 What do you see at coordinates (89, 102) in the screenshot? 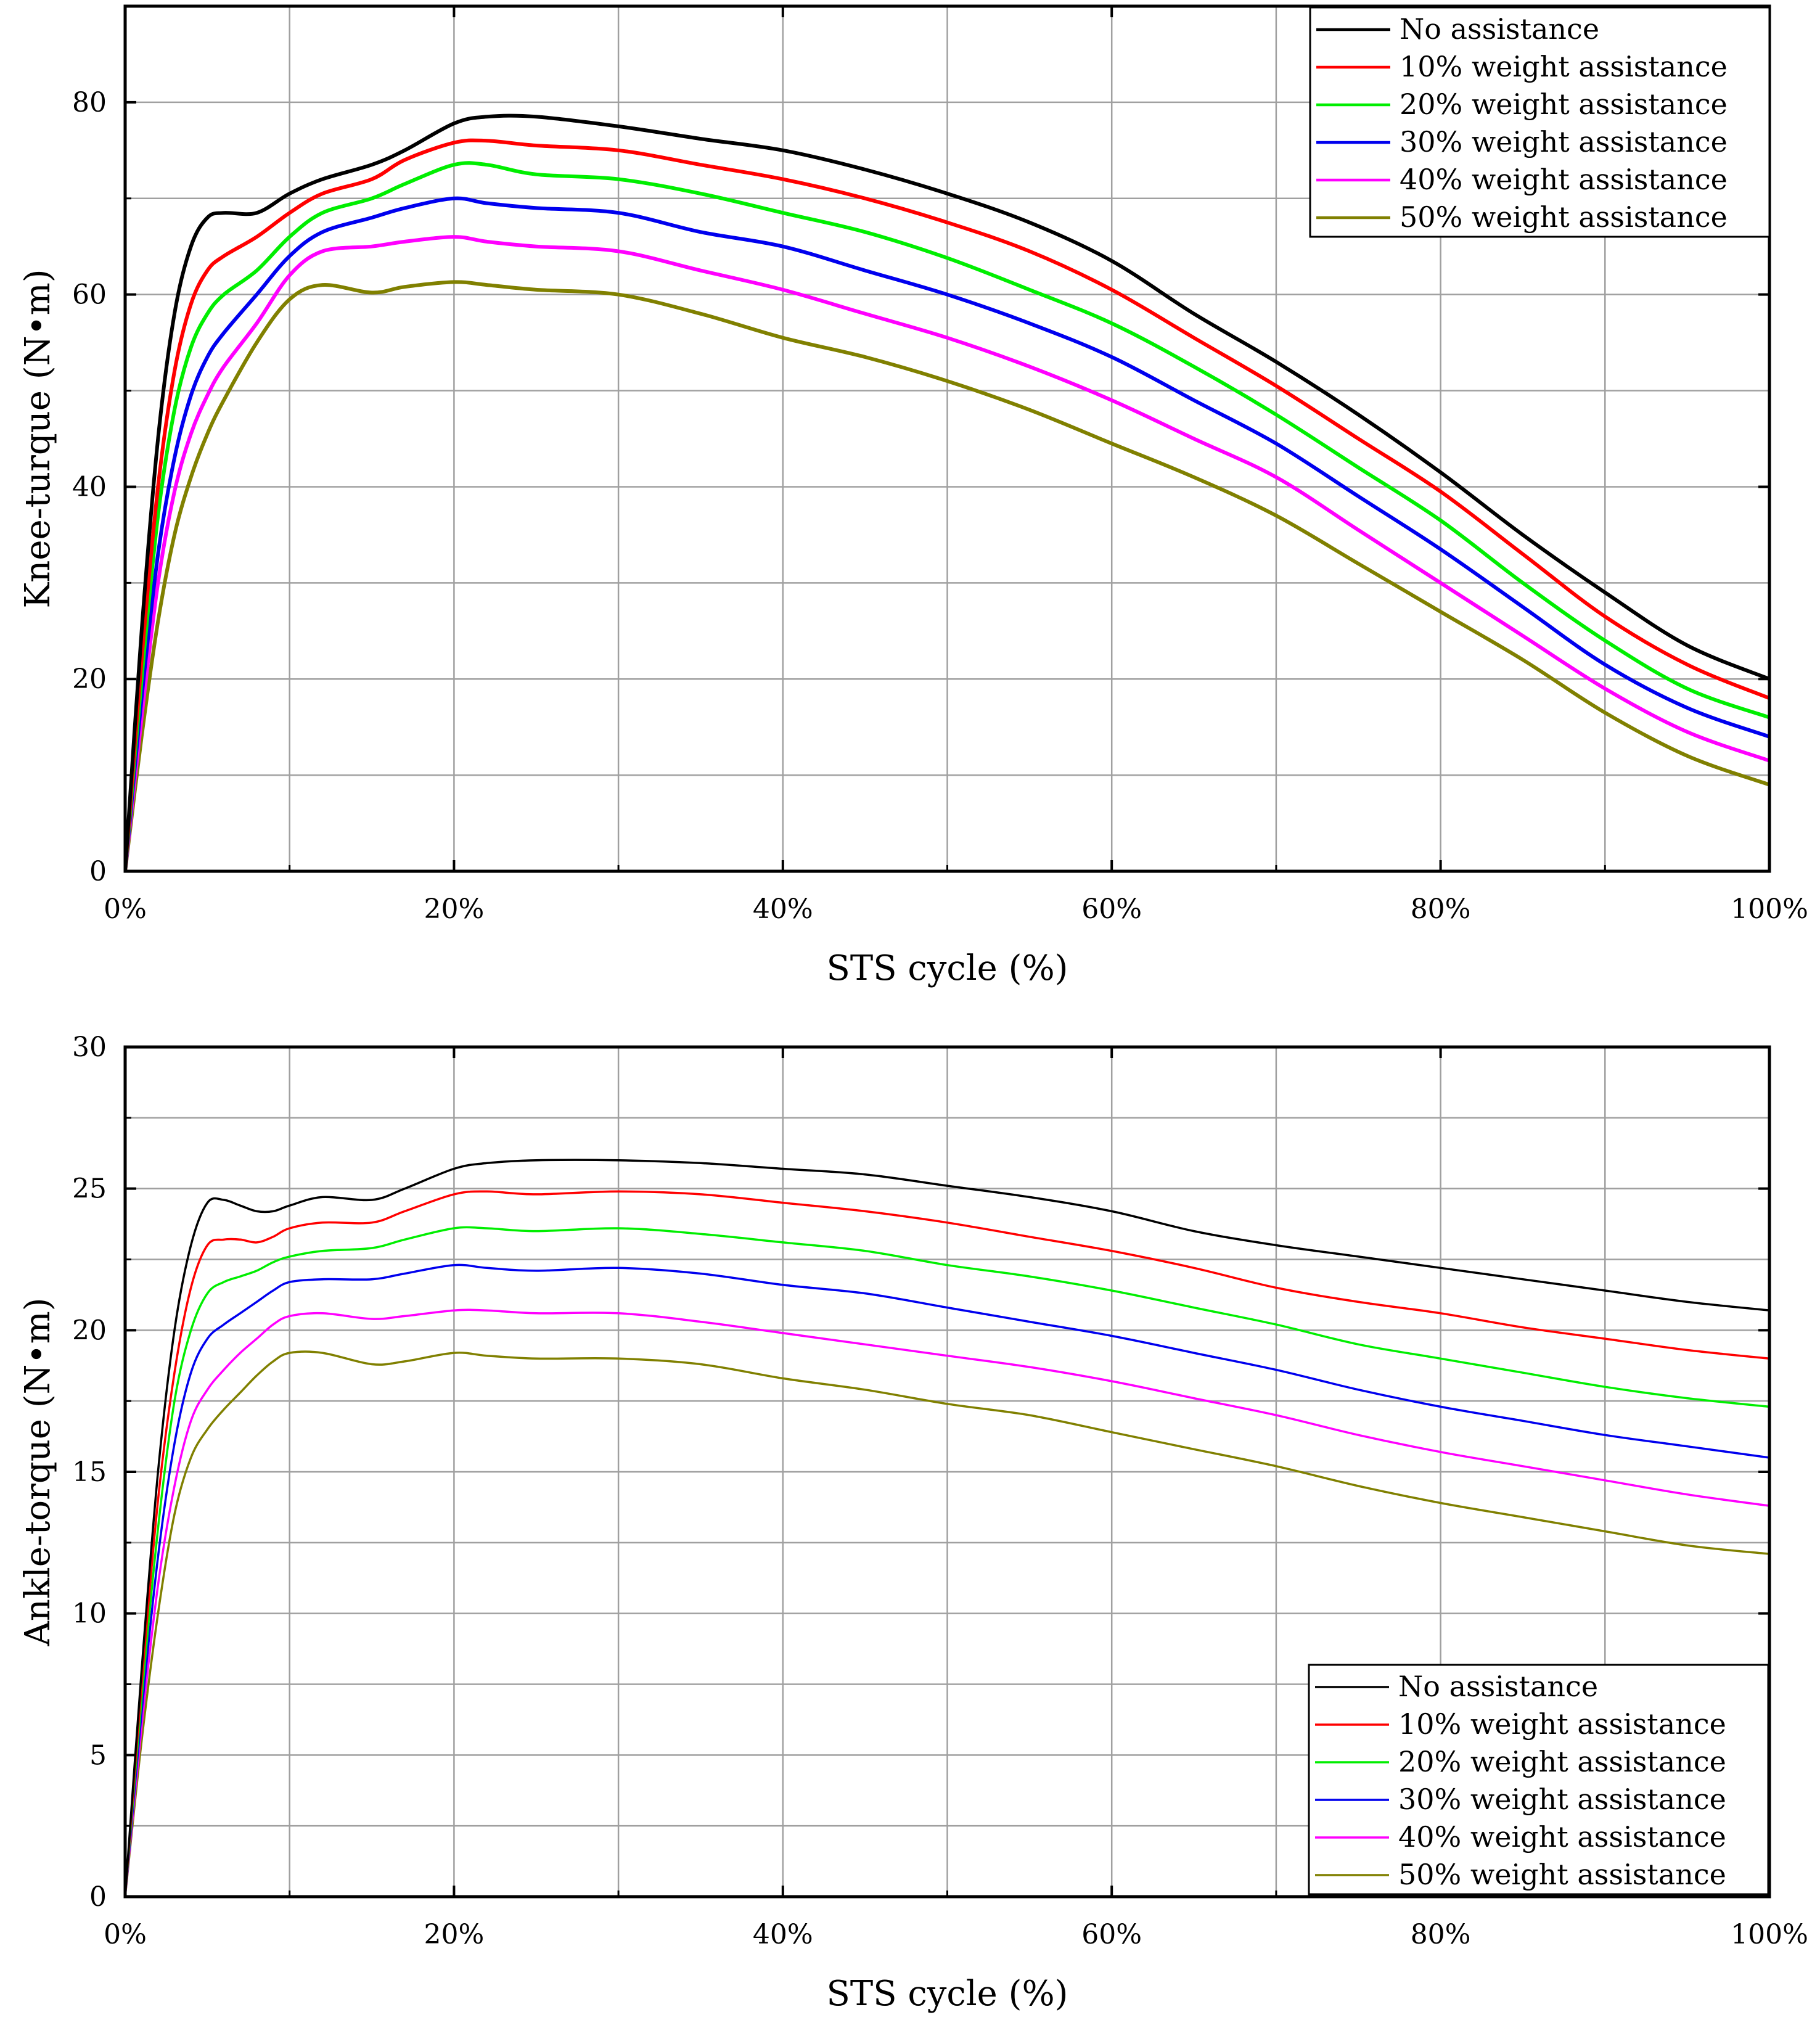
I see `y-tick-label: 80` at bounding box center [89, 102].